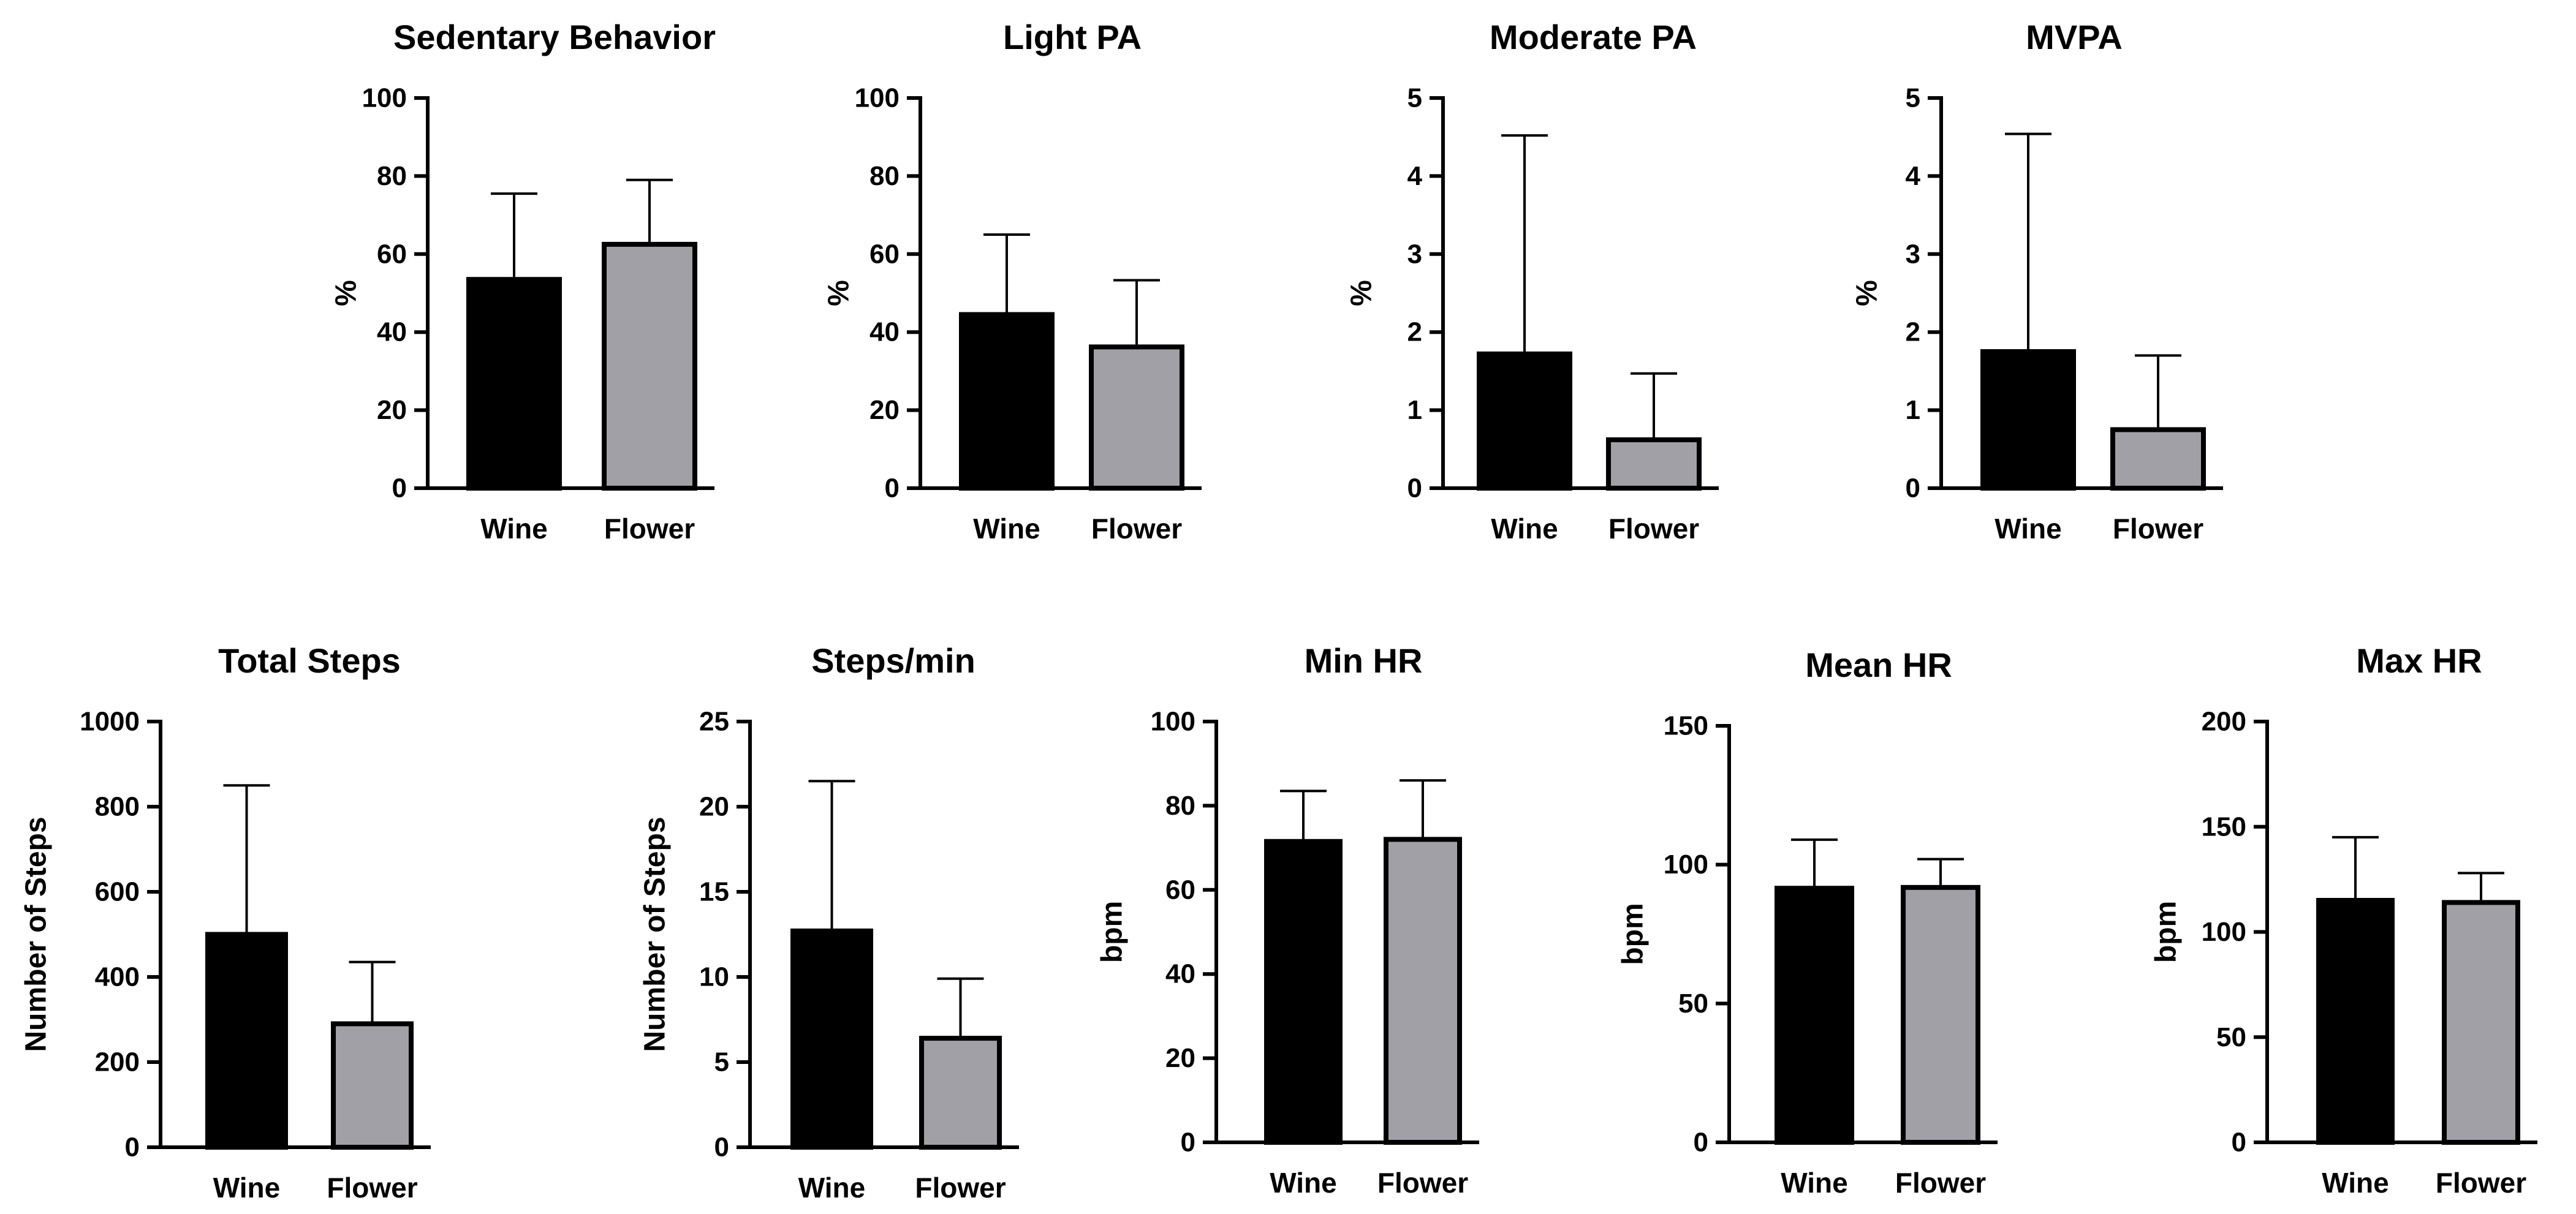  Describe the element at coordinates (2419, 661) in the screenshot. I see `panel-title: Max HR` at that location.